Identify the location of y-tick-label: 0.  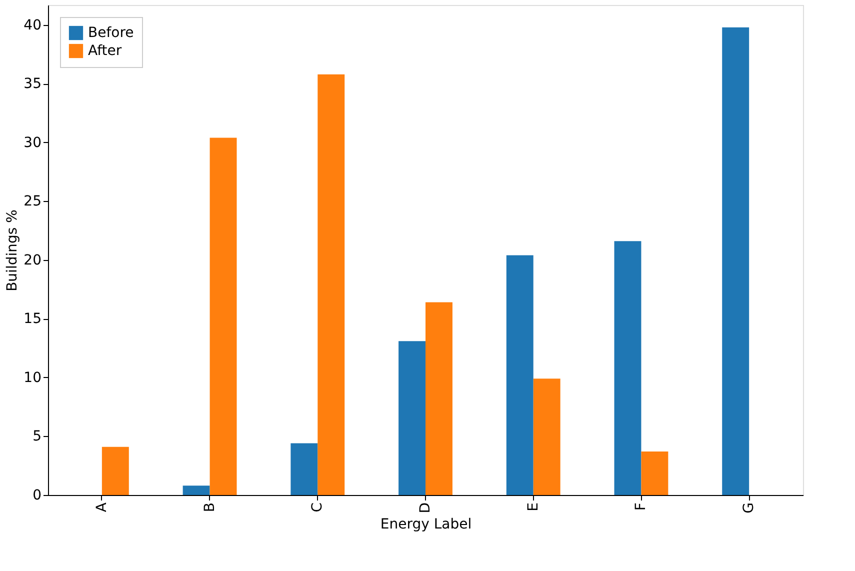
(37, 496).